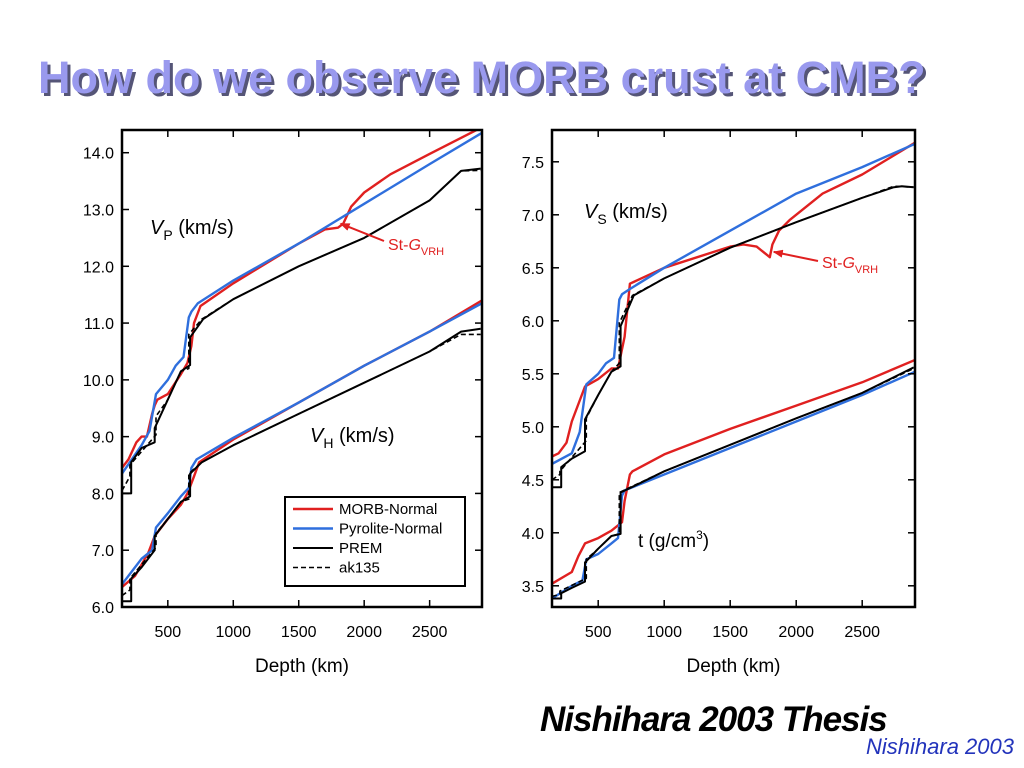 This screenshot has width=1024, height=768. I want to click on series-line-rho-prem, so click(733, 483).